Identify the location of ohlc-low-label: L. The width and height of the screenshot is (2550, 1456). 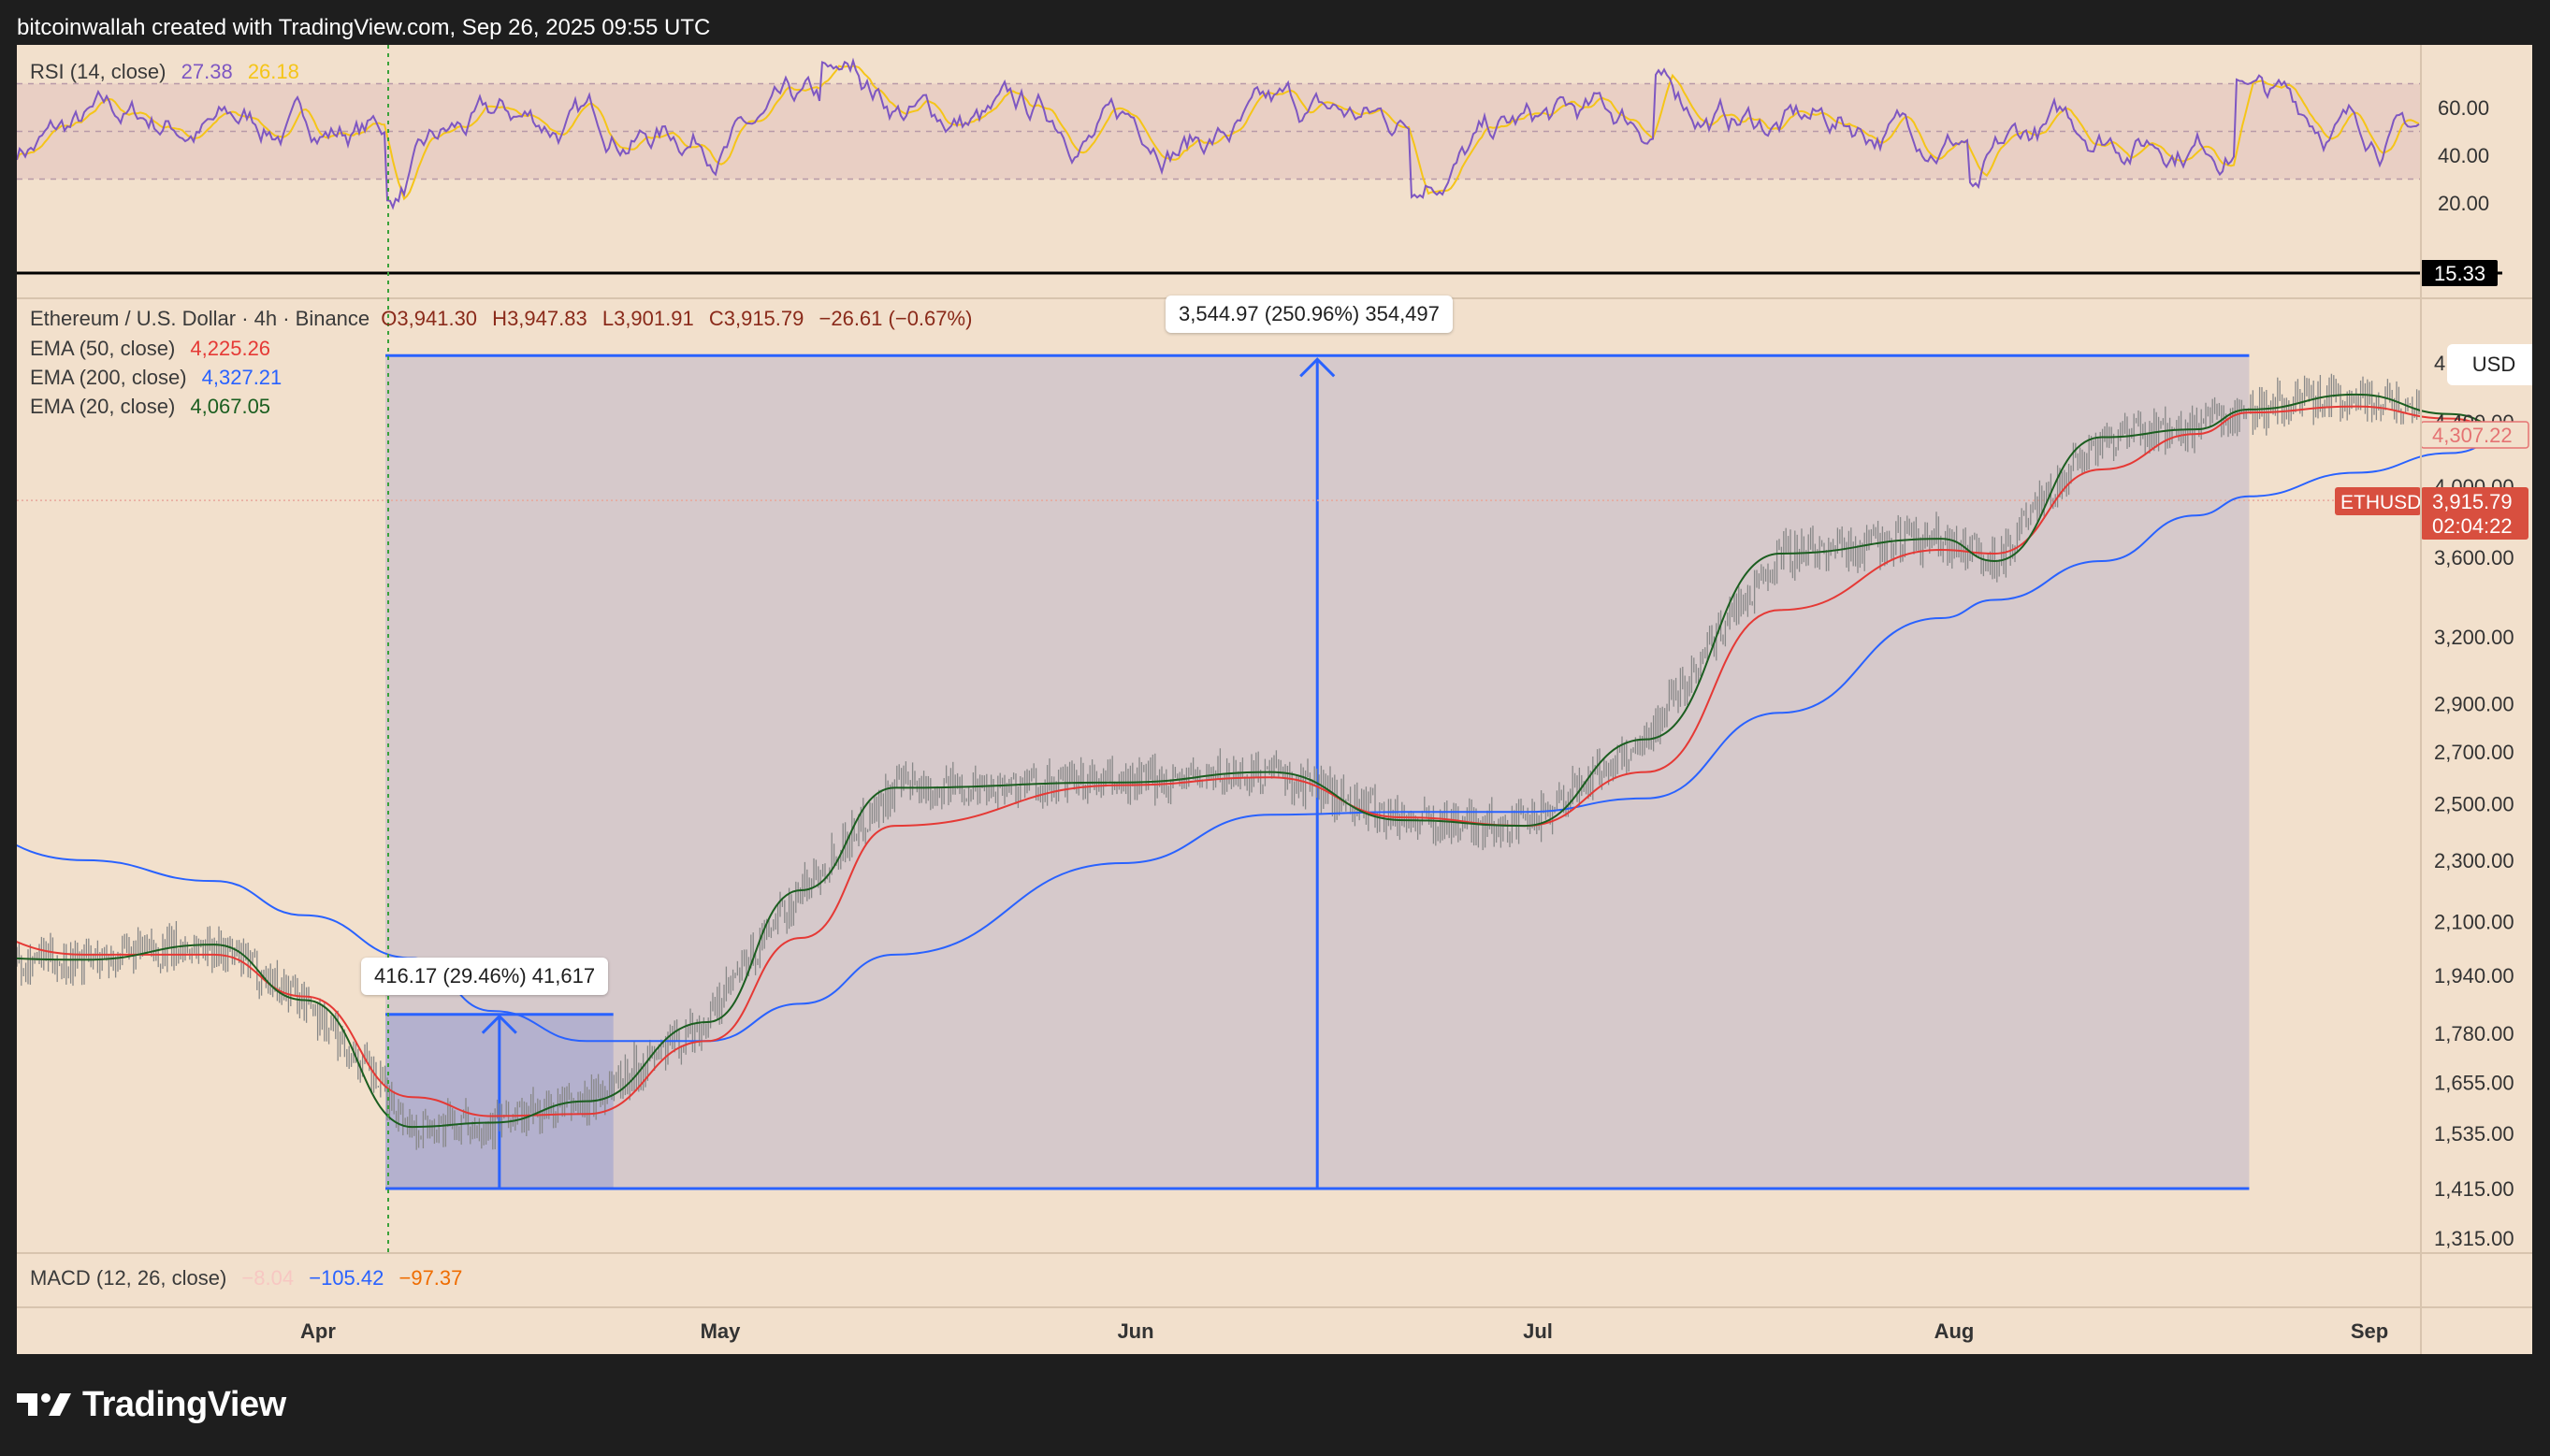
(608, 318).